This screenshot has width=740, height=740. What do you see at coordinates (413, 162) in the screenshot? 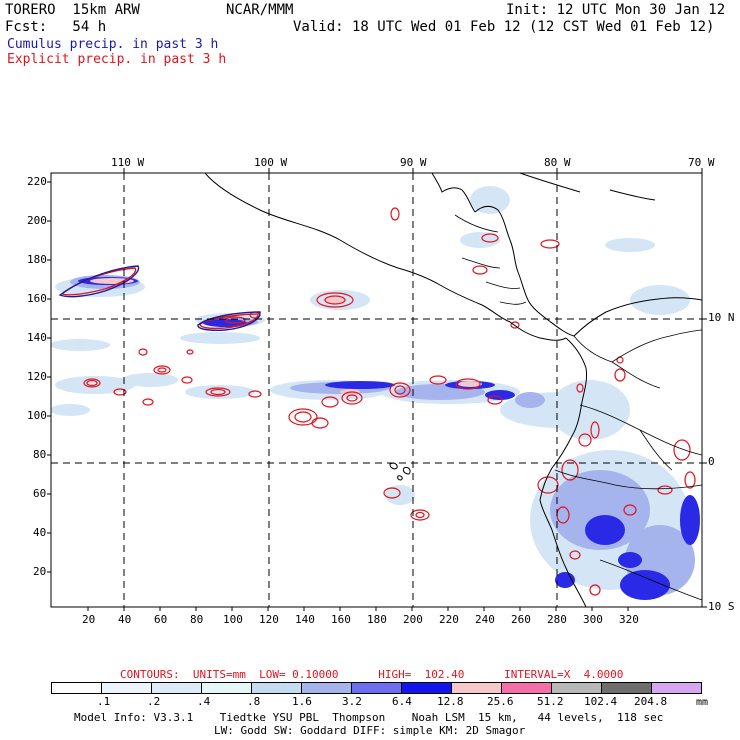
I see `lon-label-90w: 90 W` at bounding box center [413, 162].